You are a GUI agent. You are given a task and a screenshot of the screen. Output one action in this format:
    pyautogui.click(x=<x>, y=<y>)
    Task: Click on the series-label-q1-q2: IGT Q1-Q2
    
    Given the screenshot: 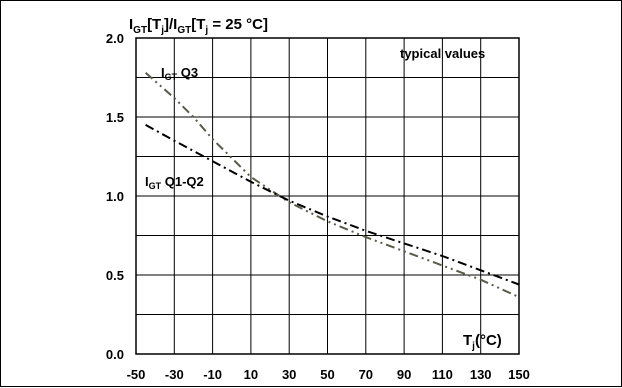 What is the action you would take?
    pyautogui.click(x=174, y=182)
    